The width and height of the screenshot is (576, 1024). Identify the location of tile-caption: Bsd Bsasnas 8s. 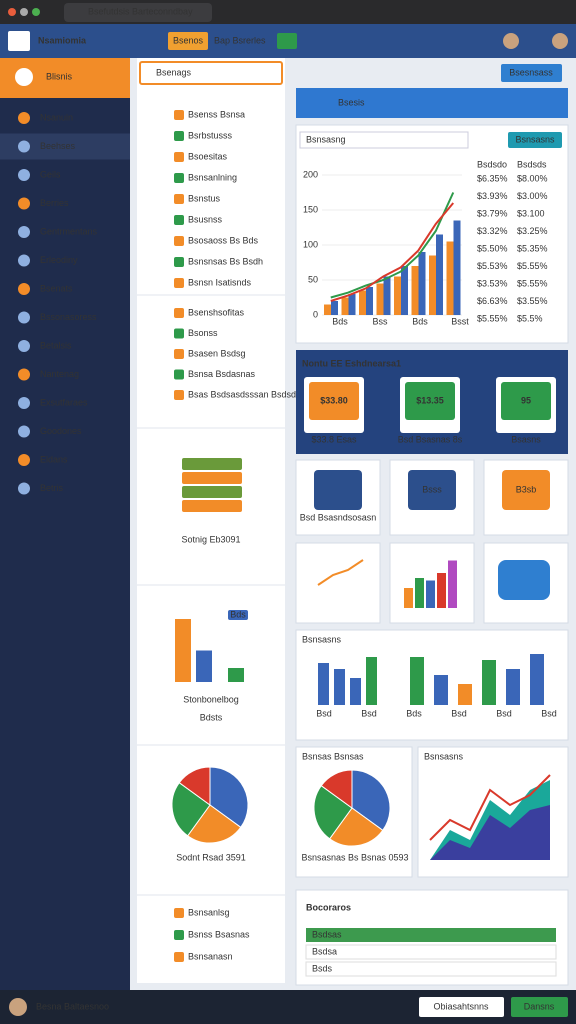
(430, 439).